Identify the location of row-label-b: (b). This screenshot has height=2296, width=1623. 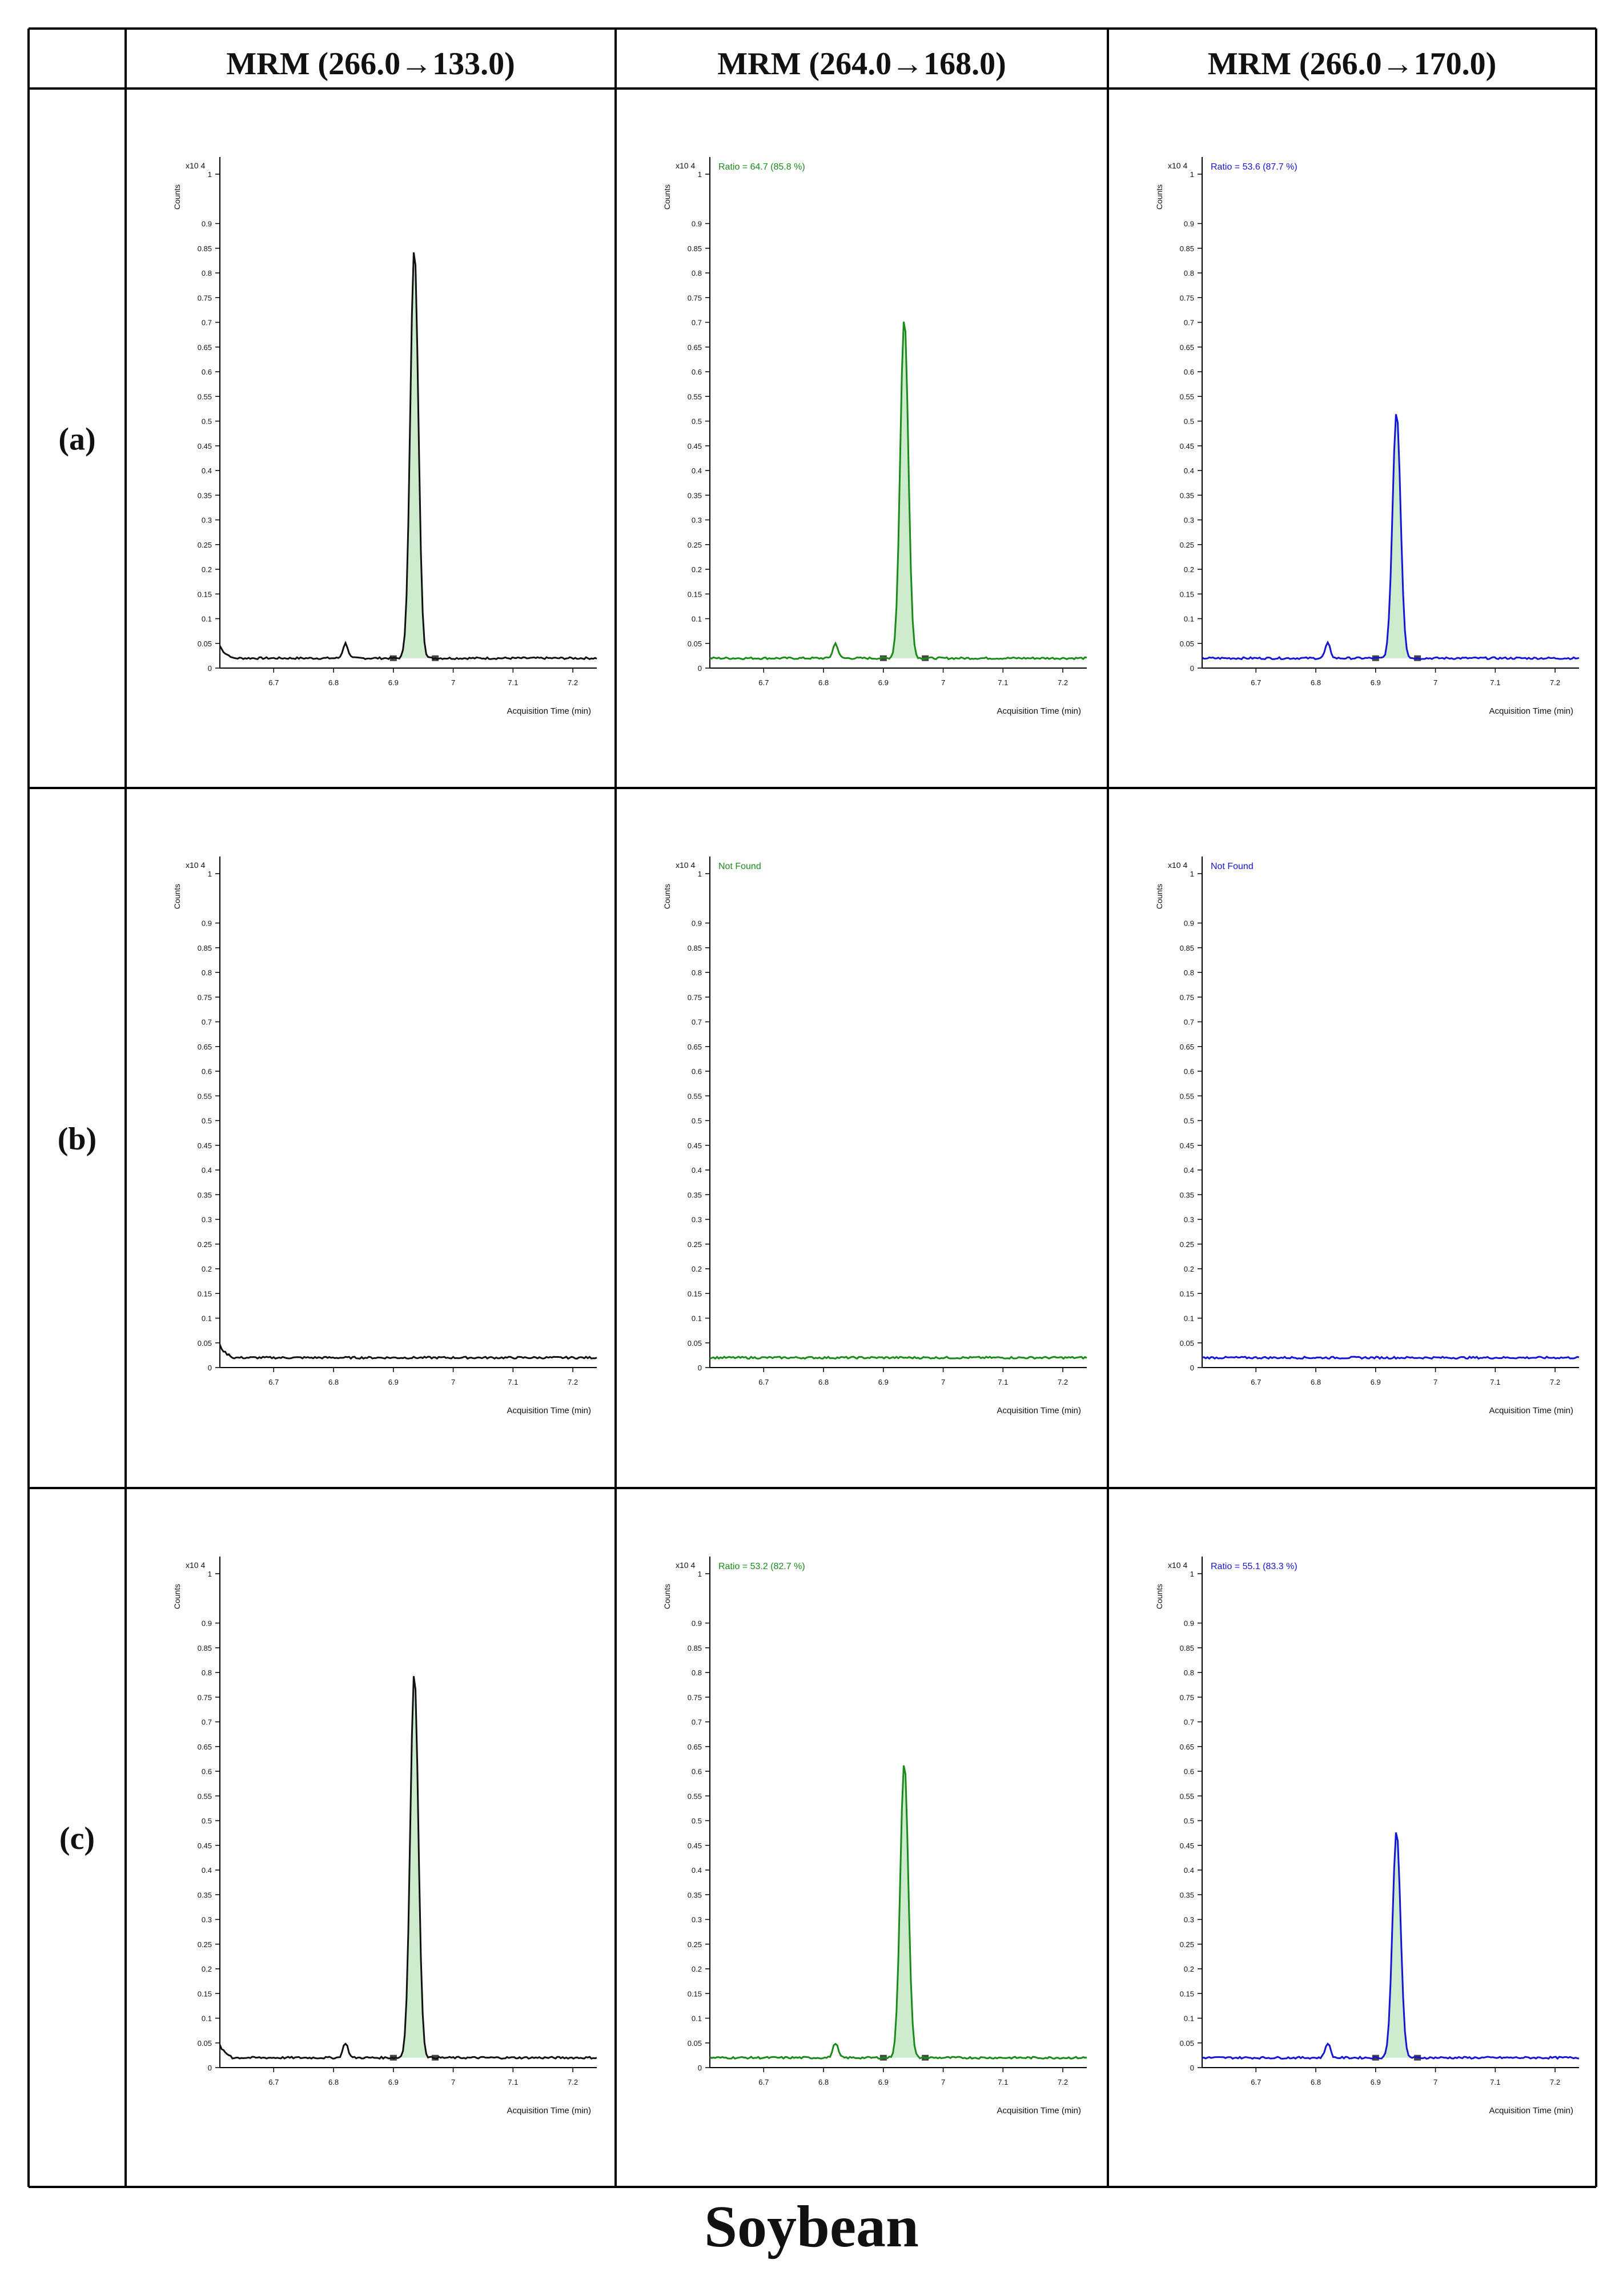
(77, 1139).